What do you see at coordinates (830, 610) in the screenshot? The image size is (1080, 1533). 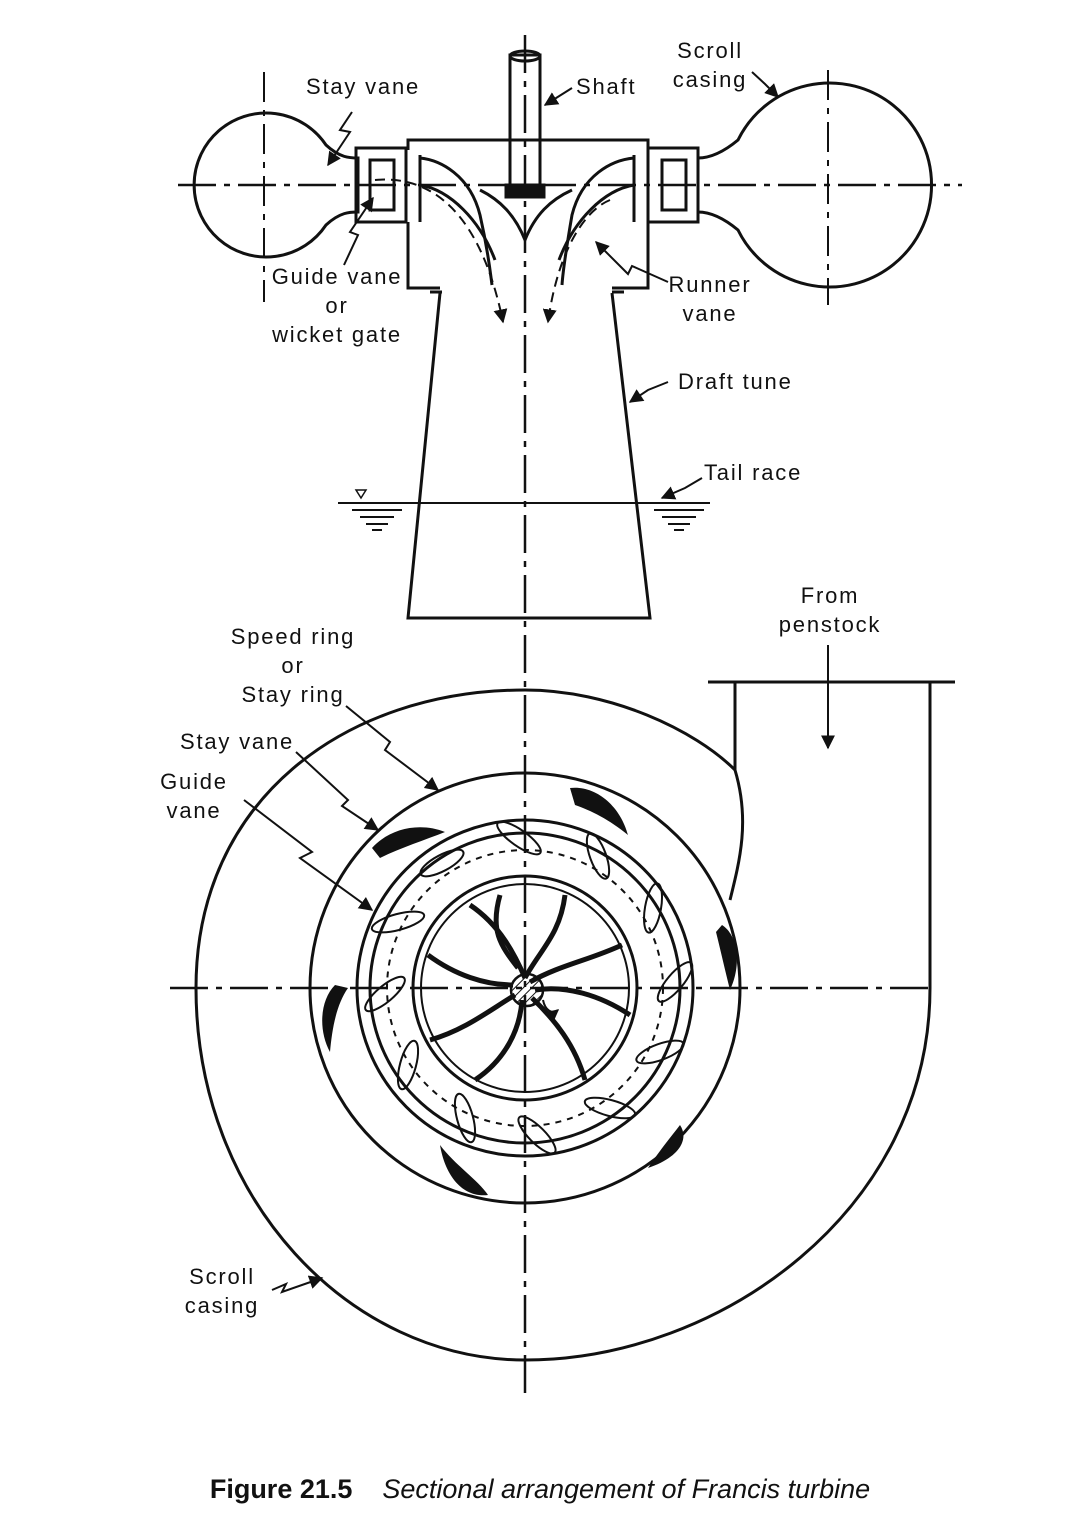 I see `label-from-penstock: From penstock` at bounding box center [830, 610].